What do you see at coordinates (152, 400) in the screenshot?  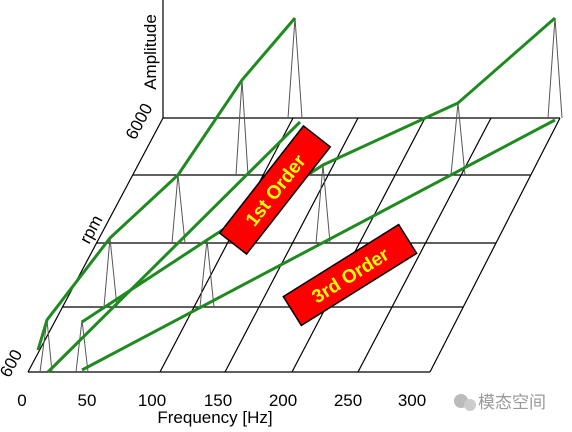 I see `x-tick-label: 100` at bounding box center [152, 400].